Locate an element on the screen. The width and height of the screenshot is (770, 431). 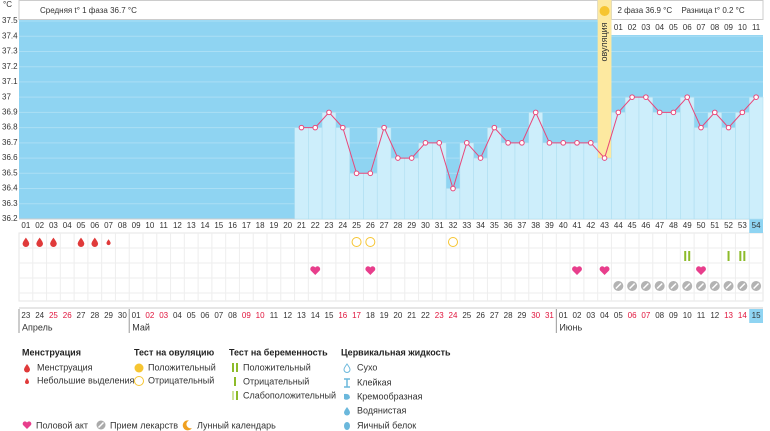
temperature-line is located at coordinates (529, 143).